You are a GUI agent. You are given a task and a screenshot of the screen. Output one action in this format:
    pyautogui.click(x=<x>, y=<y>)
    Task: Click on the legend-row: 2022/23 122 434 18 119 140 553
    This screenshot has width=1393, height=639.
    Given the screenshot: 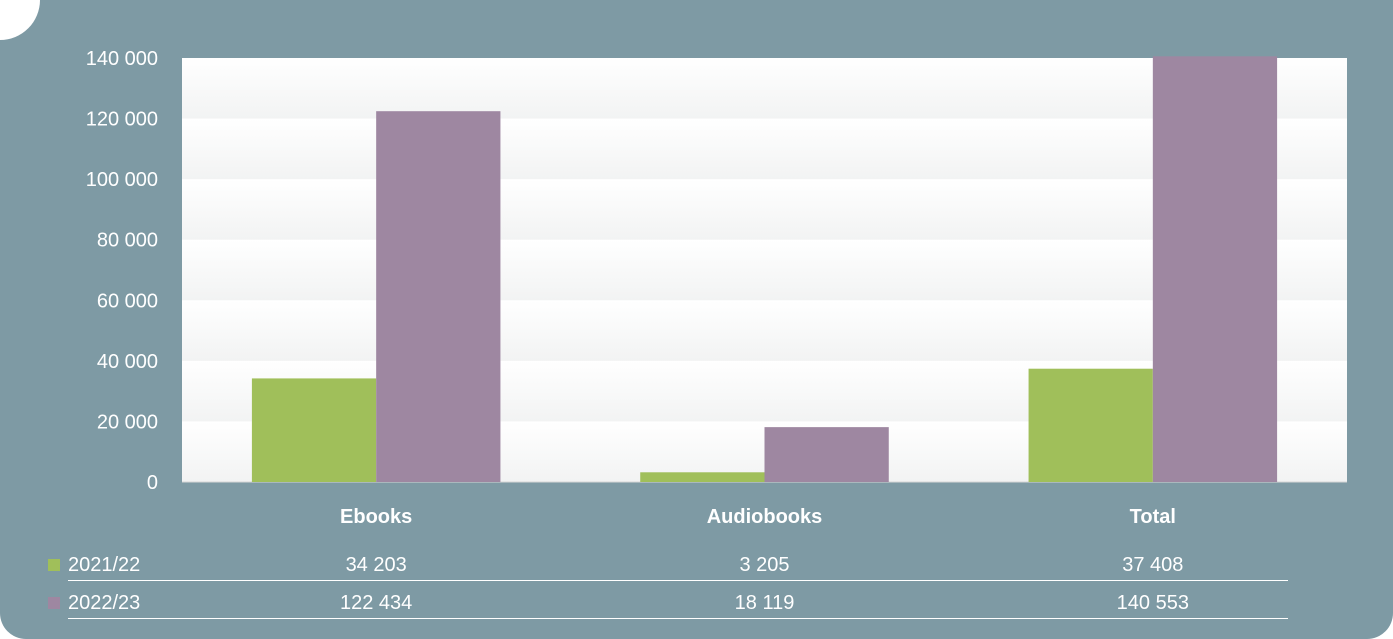 What is the action you would take?
    pyautogui.click(x=696, y=606)
    